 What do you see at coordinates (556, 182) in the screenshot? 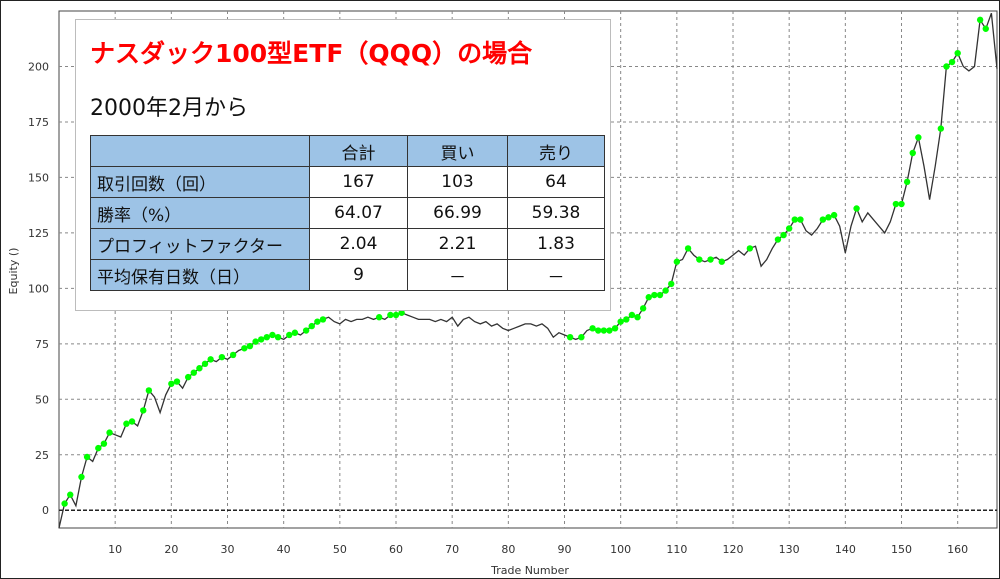
I see `cell-sell: 64` at bounding box center [556, 182].